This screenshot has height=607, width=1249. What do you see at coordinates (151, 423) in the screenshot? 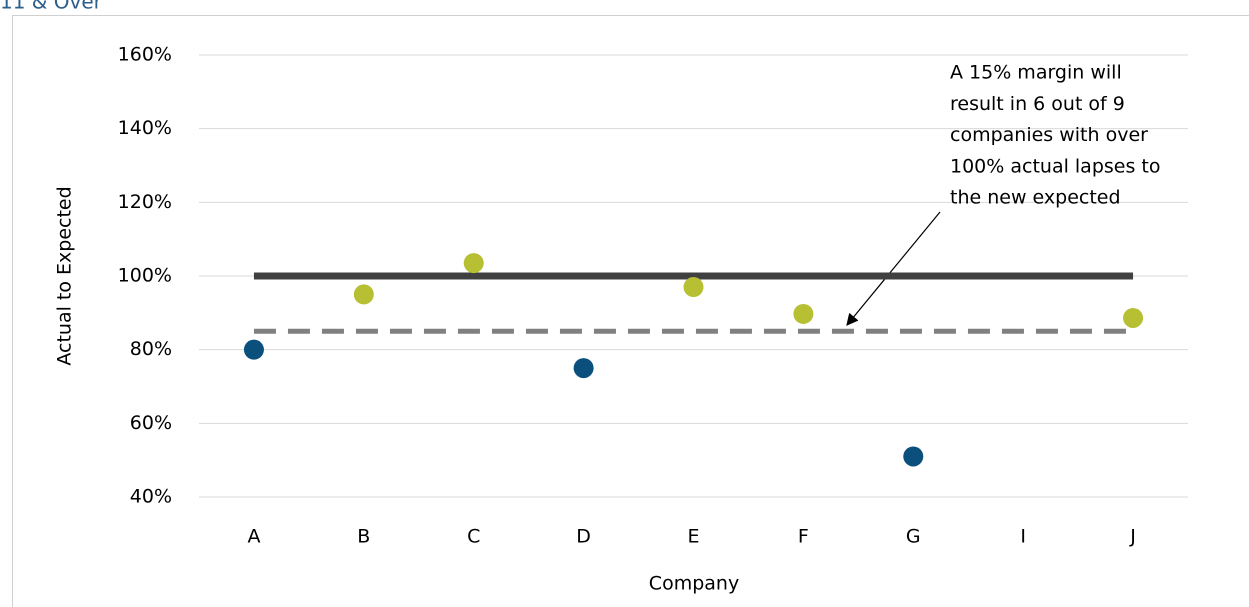
I see `y-tick-label: 60%` at bounding box center [151, 423].